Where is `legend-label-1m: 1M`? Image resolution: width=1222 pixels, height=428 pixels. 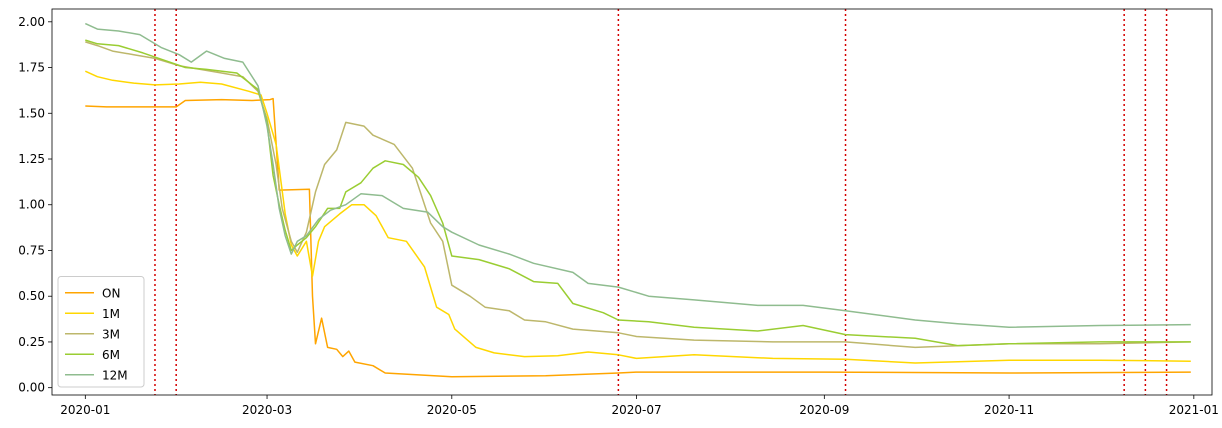
legend-label-1m: 1M is located at coordinates (111, 314).